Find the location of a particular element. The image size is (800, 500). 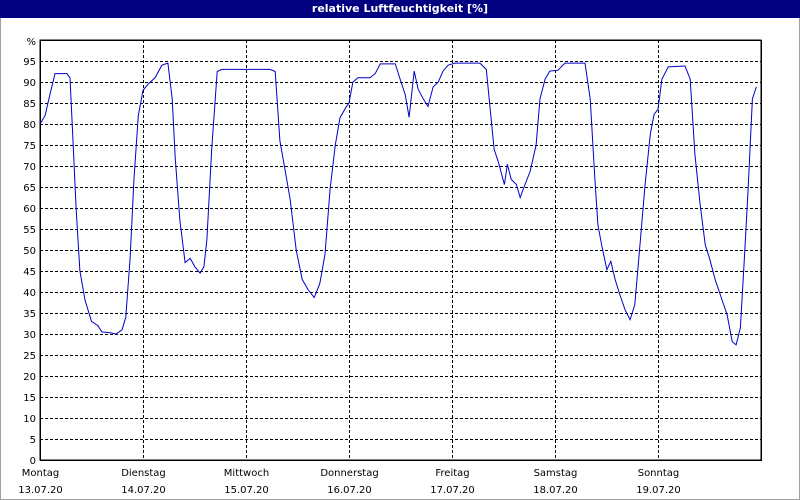

y-tick-label: 55 is located at coordinates (29, 230).